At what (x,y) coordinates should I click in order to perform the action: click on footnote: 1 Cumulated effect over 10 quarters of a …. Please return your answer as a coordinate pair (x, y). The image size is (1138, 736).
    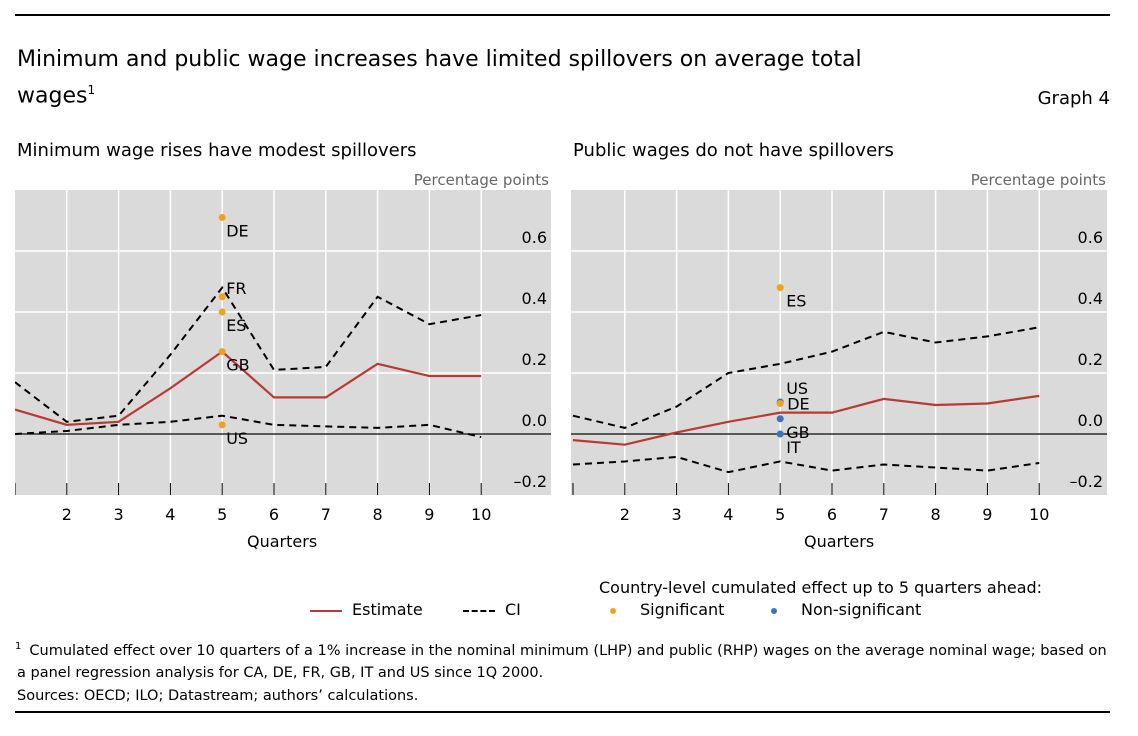
    Looking at the image, I should click on (561, 661).